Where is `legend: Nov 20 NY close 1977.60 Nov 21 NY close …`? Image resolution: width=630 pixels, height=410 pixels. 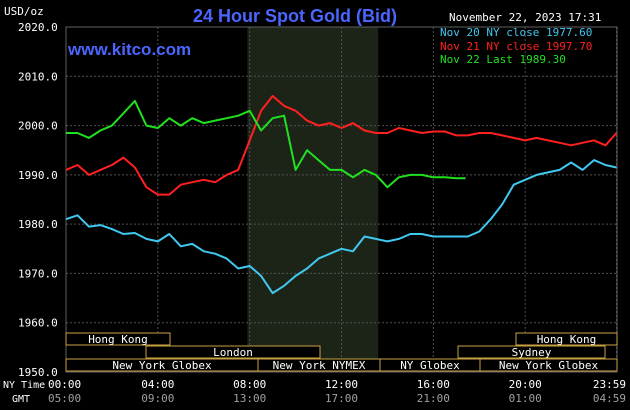 legend: Nov 20 NY close 1977.60 Nov 21 NY close … is located at coordinates (516, 46).